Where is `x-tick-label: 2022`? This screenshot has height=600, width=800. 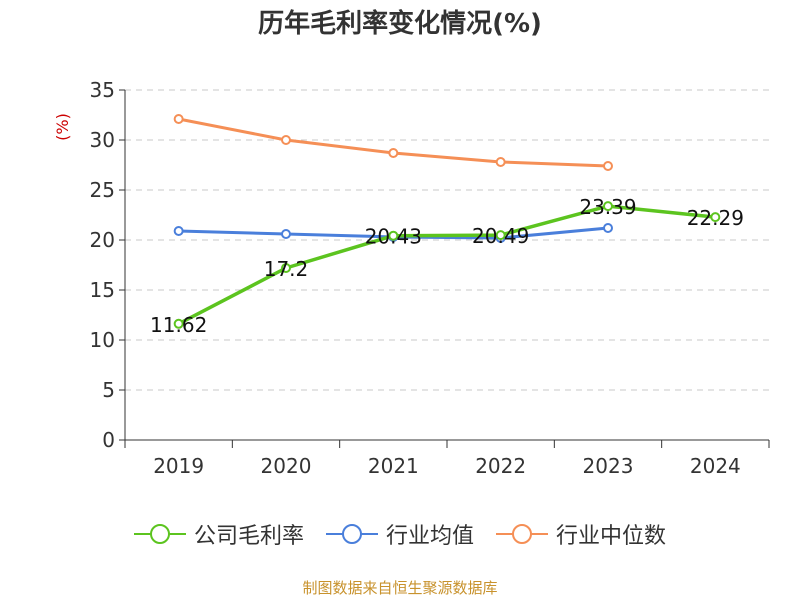 x-tick-label: 2022 is located at coordinates (500, 466).